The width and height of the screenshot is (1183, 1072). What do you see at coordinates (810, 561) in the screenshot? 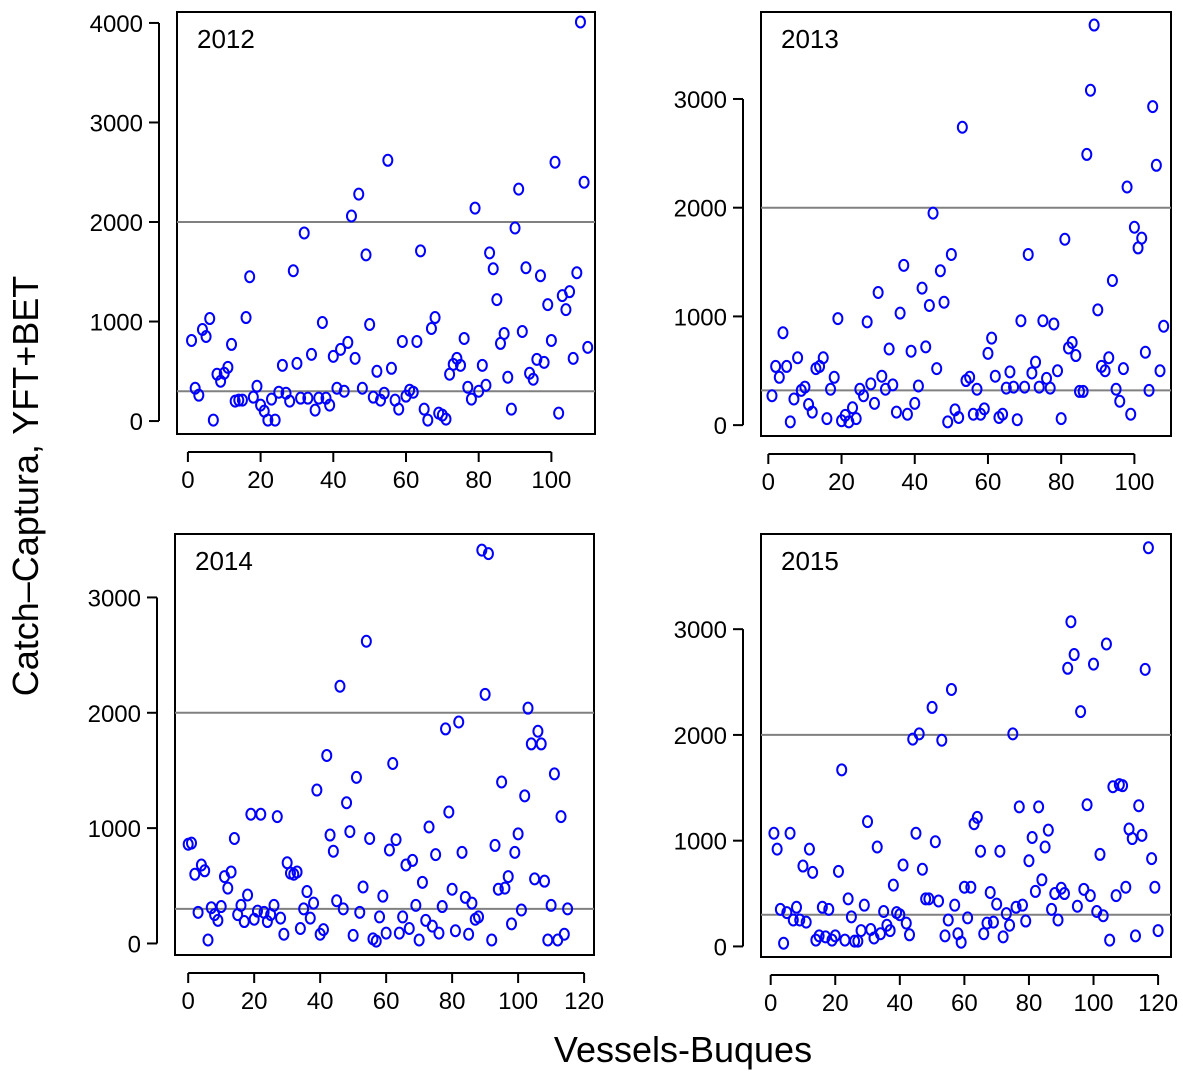
I see `panel-year-label: 2015` at bounding box center [810, 561].